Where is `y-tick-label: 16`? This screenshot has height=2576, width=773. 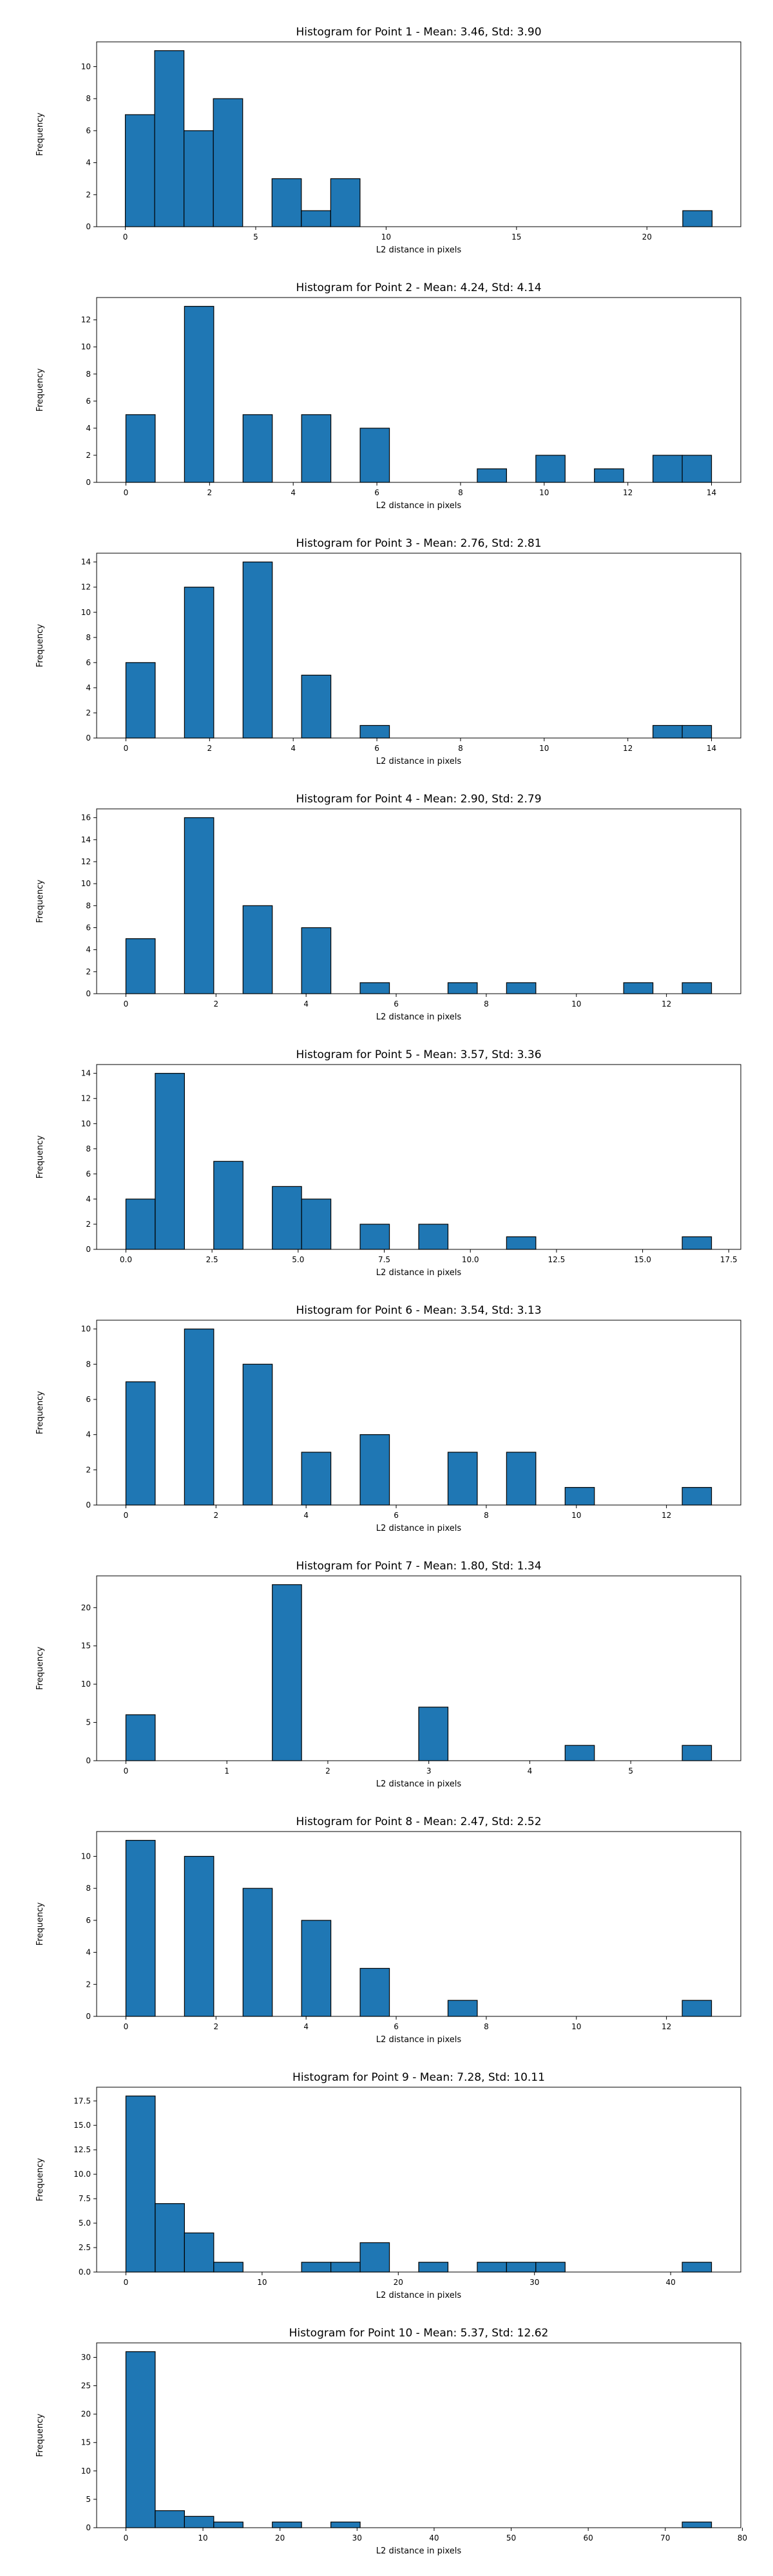 y-tick-label: 16 is located at coordinates (86, 817).